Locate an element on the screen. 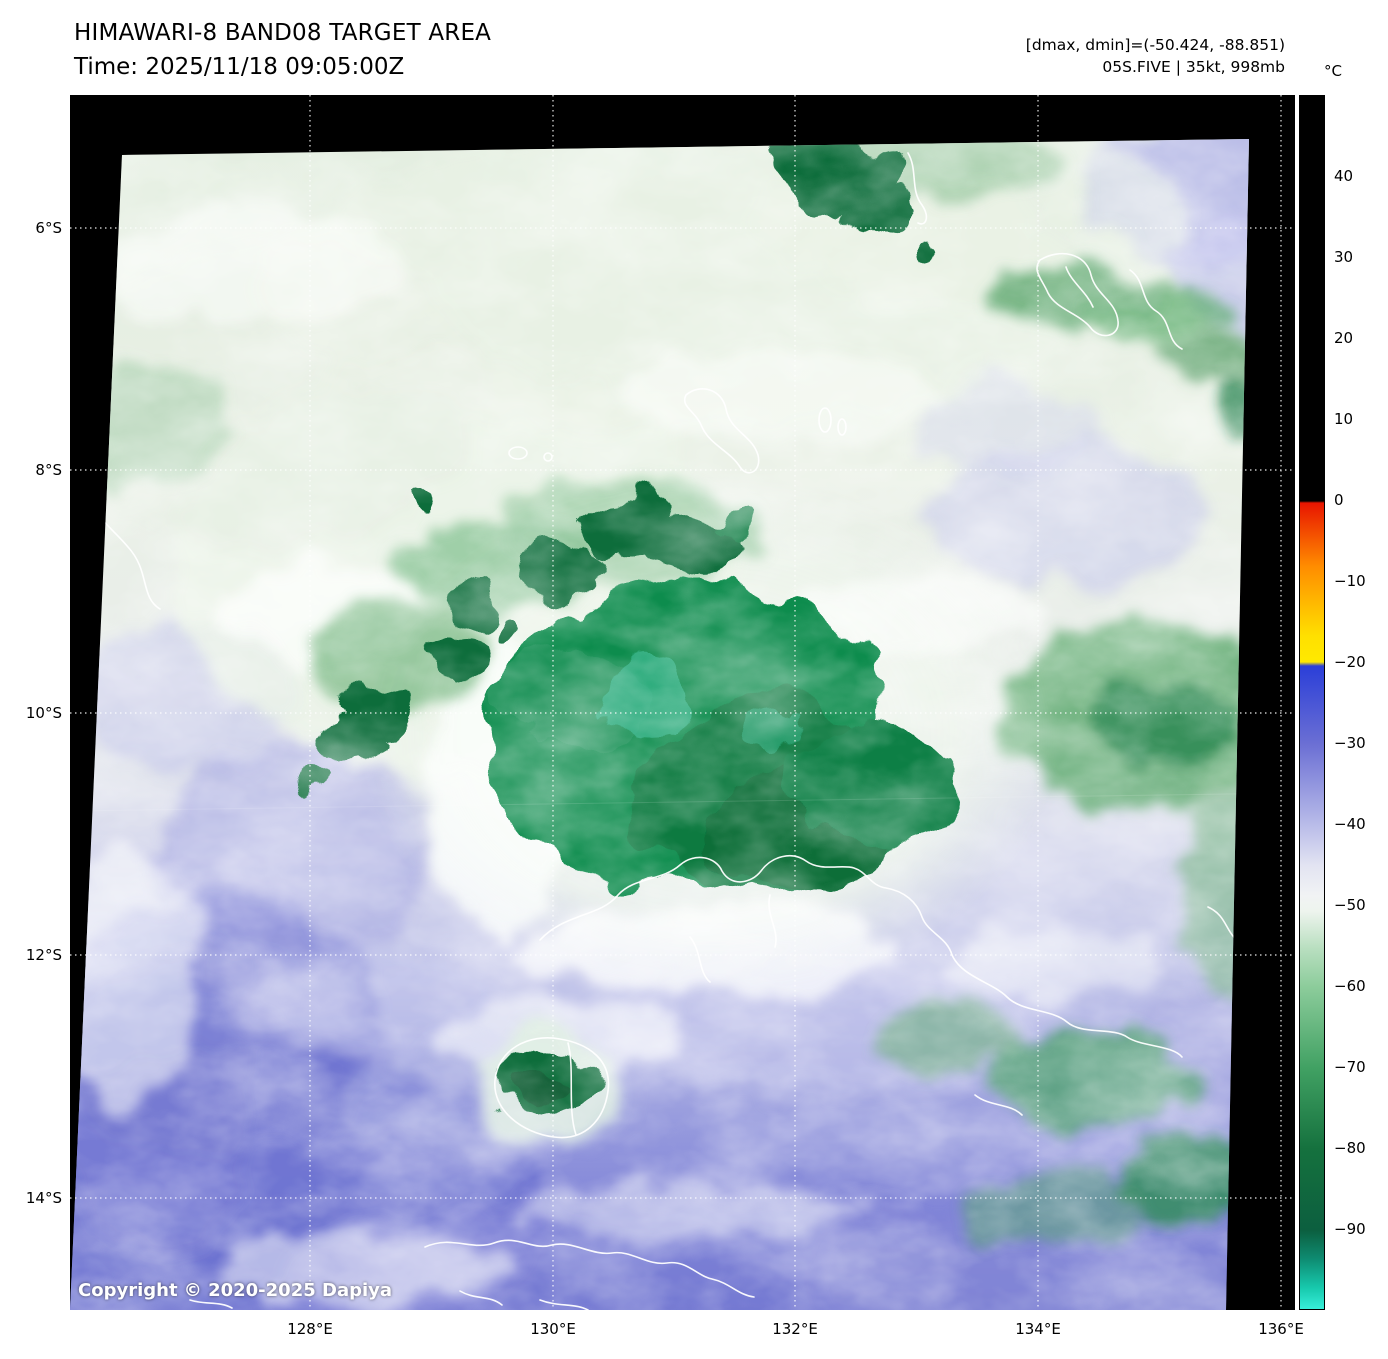 This screenshot has width=1388, height=1359. lat-tick-label: 10°S is located at coordinates (43, 713).